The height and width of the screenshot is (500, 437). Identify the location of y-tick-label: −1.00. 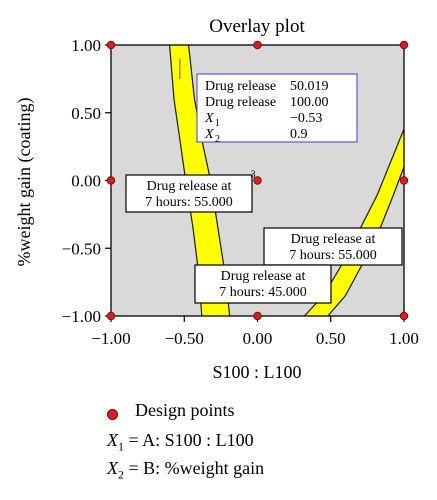
(81, 316).